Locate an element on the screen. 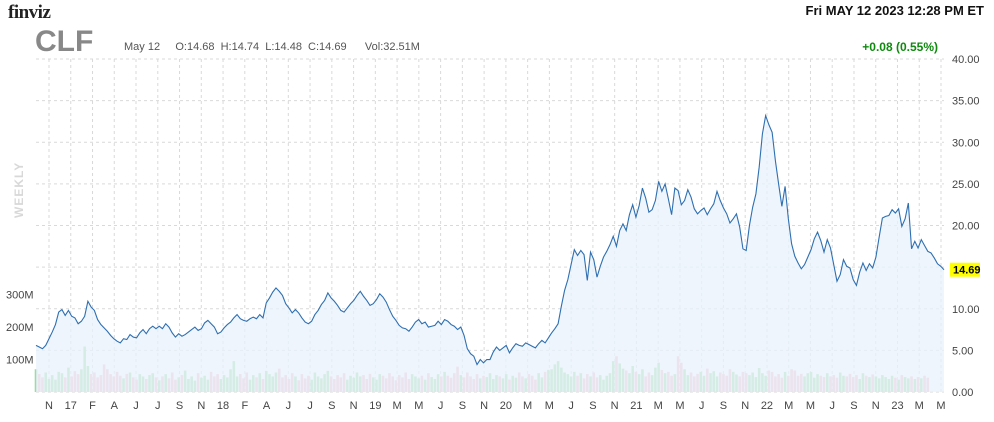 The width and height of the screenshot is (994, 422). x-tick-label: 17 is located at coordinates (71, 406).